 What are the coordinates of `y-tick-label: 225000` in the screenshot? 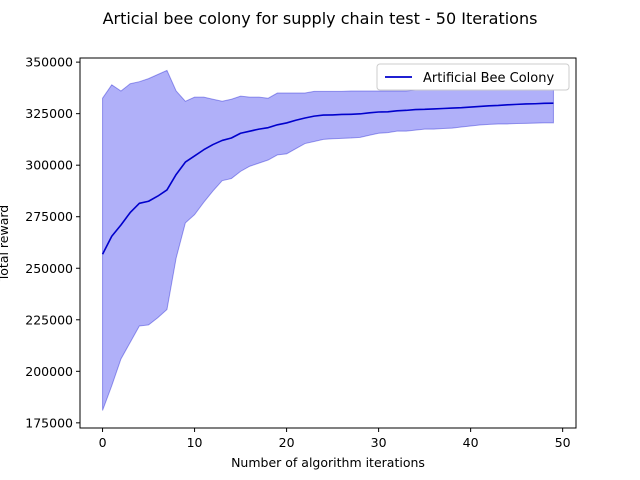 It's located at (49, 319).